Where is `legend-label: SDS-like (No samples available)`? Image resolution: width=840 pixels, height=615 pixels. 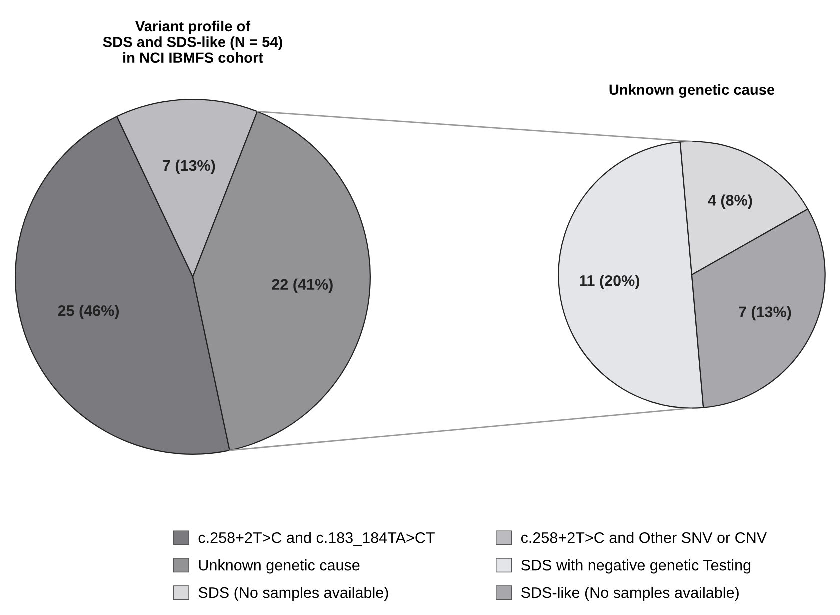 legend-label: SDS-like (No samples available) is located at coordinates (630, 594).